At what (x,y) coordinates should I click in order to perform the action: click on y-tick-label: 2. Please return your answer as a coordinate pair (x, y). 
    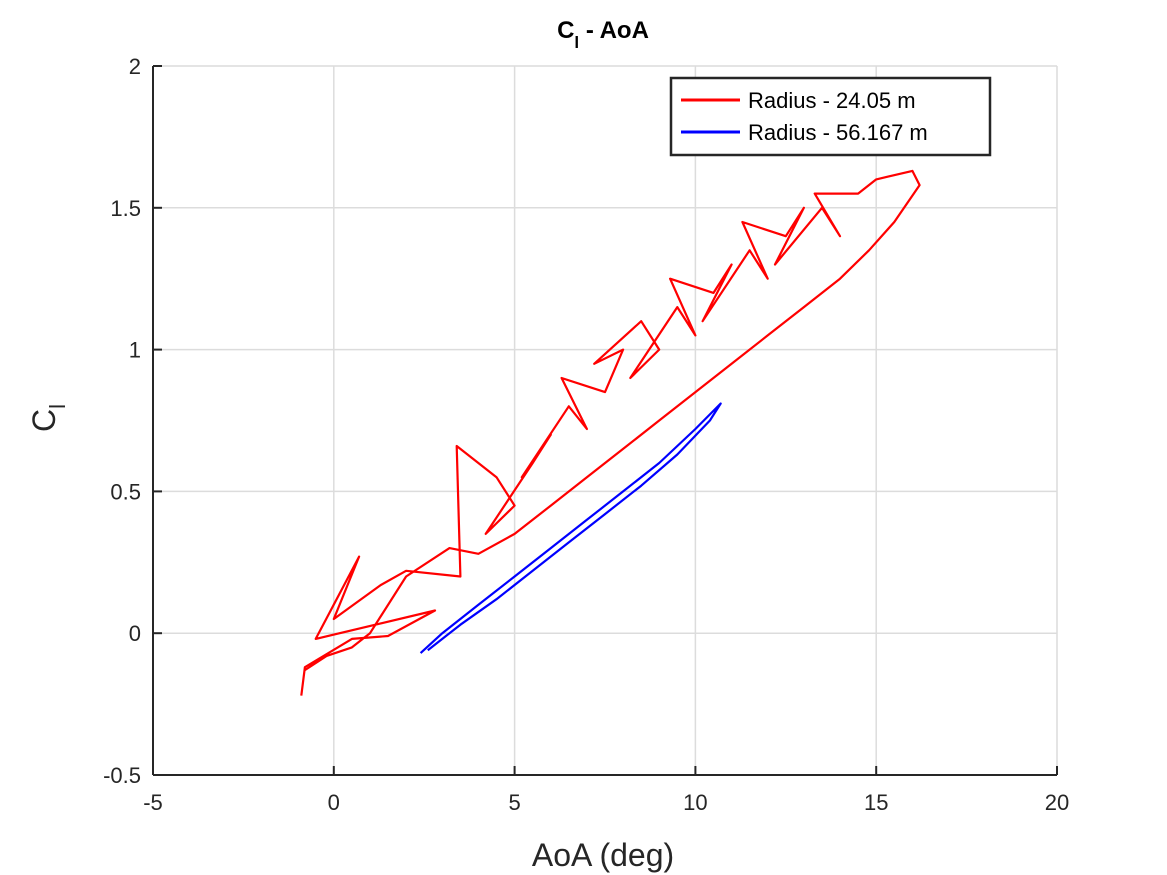
    Looking at the image, I should click on (135, 66).